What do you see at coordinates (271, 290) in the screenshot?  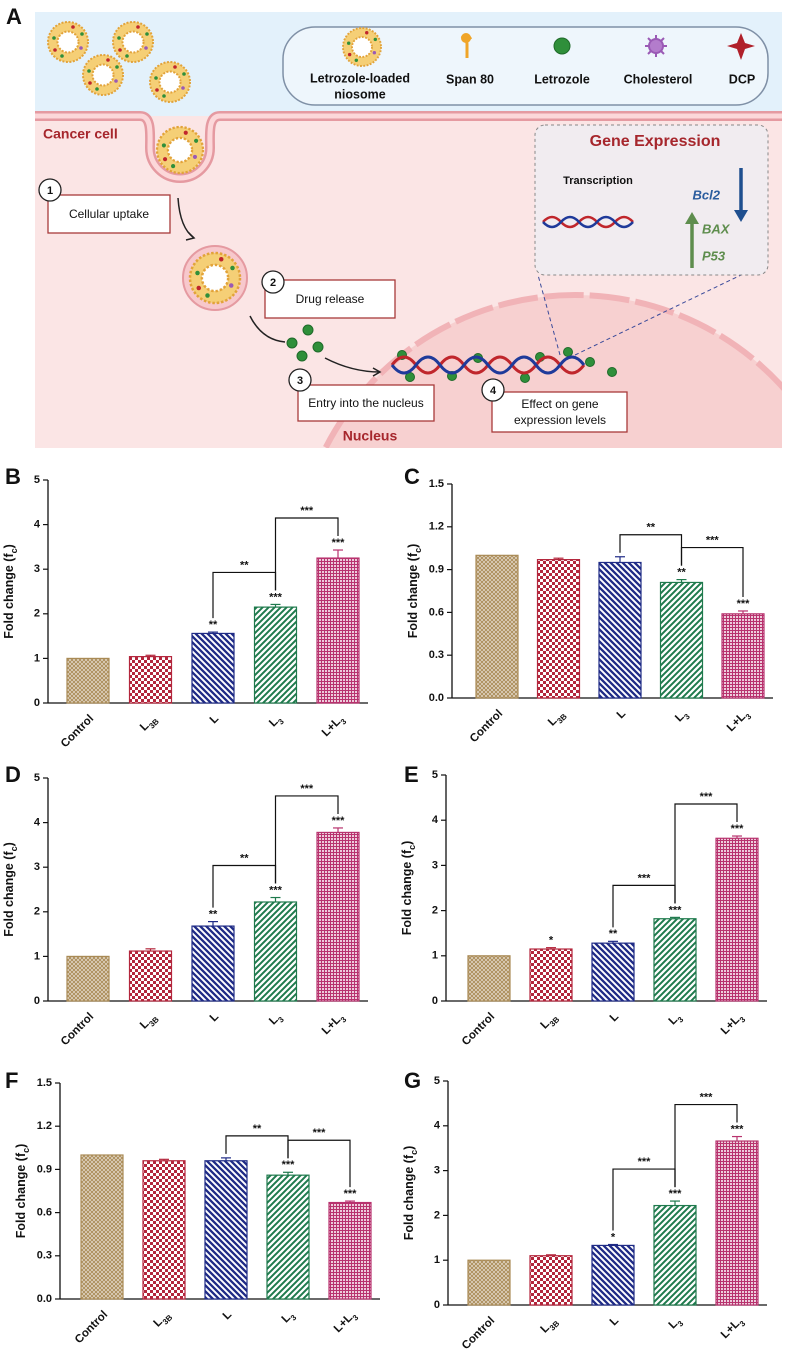 I see `step-circle` at bounding box center [271, 290].